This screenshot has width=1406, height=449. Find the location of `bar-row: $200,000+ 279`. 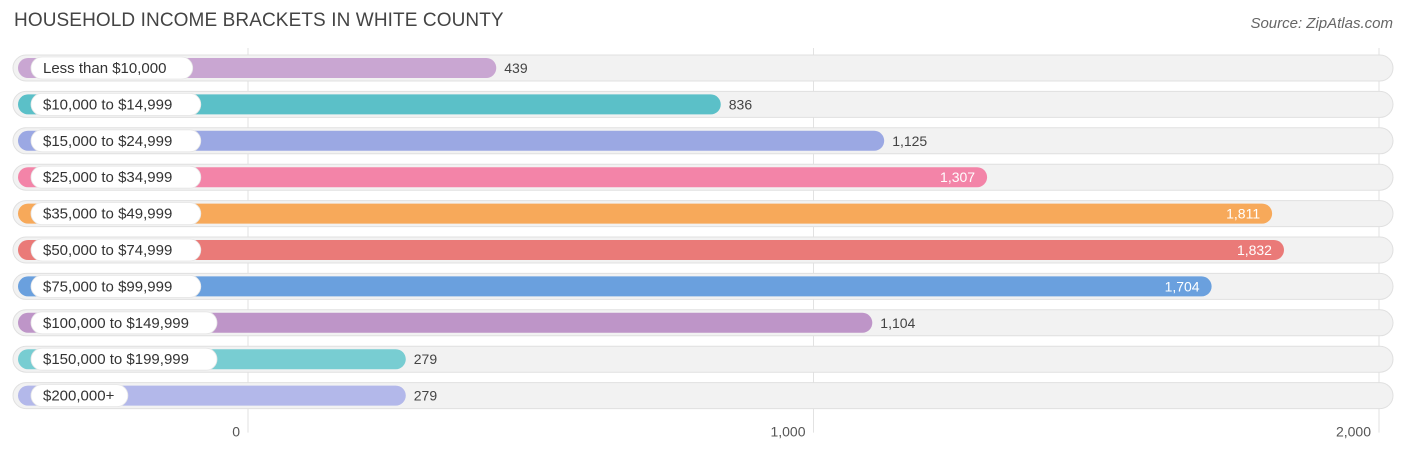

bar-row: $200,000+ 279 is located at coordinates (703, 396).